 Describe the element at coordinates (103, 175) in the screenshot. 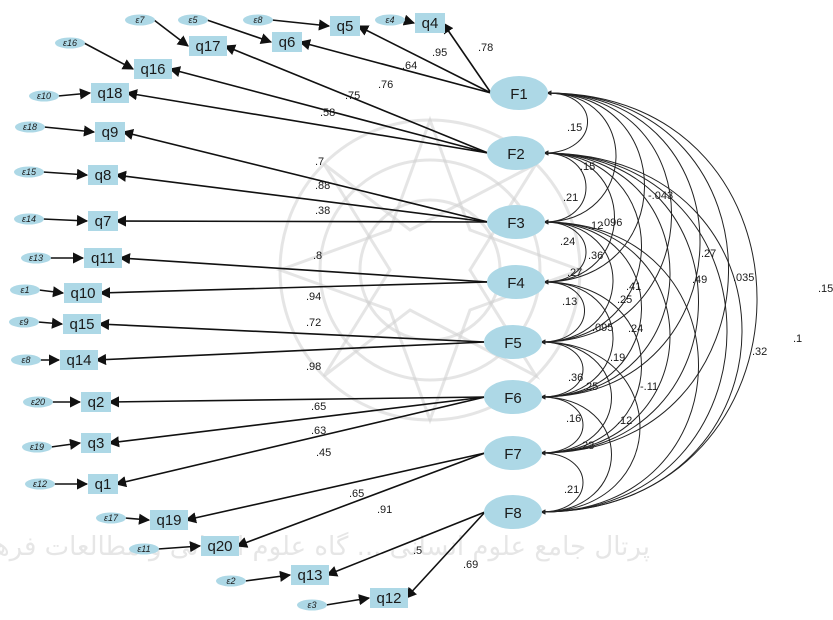

I see `observed-item-label: q8` at that location.